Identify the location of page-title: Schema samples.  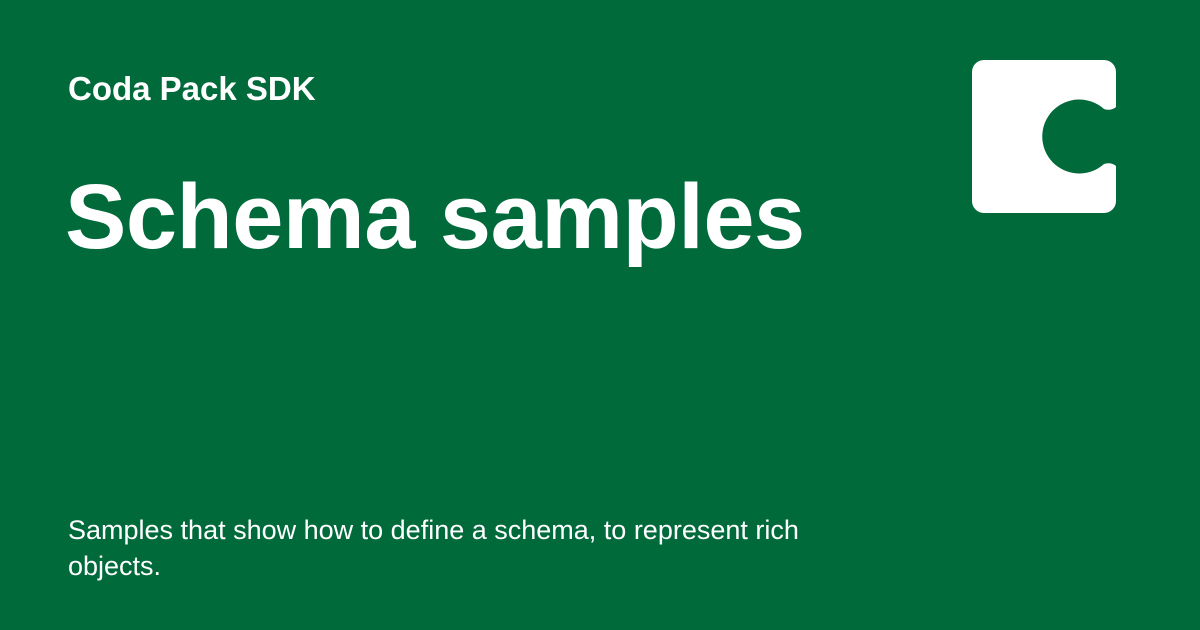
(435, 217).